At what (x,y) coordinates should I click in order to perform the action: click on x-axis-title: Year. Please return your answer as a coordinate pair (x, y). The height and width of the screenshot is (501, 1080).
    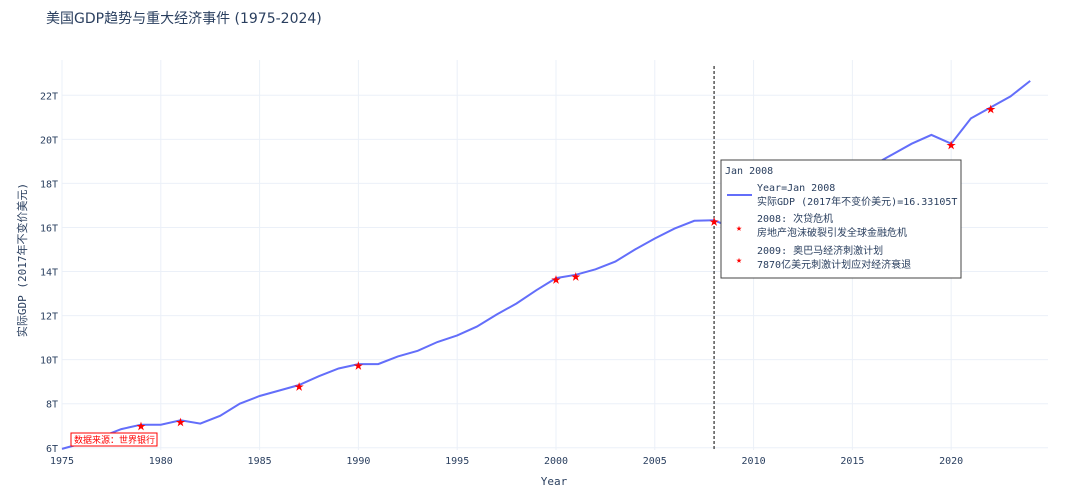
    Looking at the image, I should click on (554, 481).